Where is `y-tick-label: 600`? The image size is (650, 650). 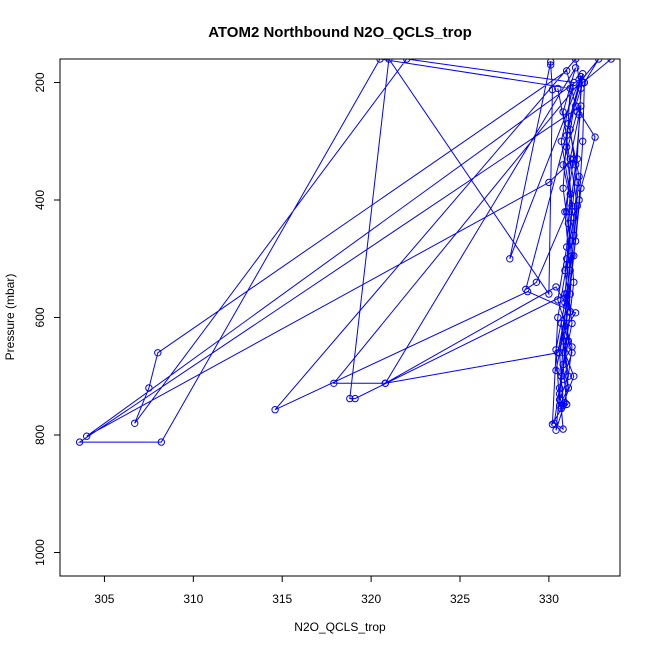
y-tick-label: 600 is located at coordinates (40, 317).